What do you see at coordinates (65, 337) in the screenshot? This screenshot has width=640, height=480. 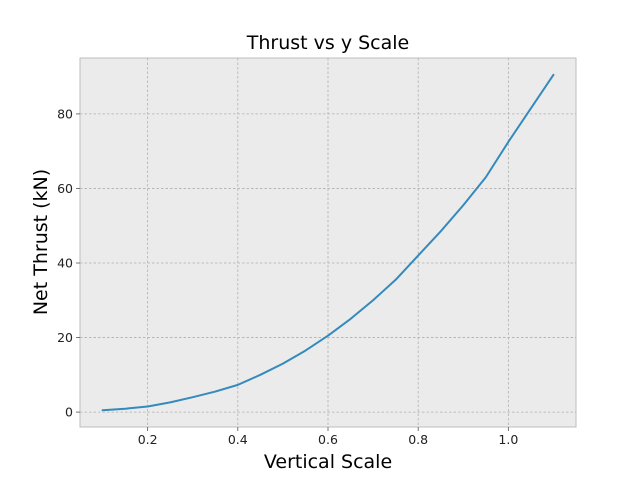 I see `y-tick-label: 20` at bounding box center [65, 337].